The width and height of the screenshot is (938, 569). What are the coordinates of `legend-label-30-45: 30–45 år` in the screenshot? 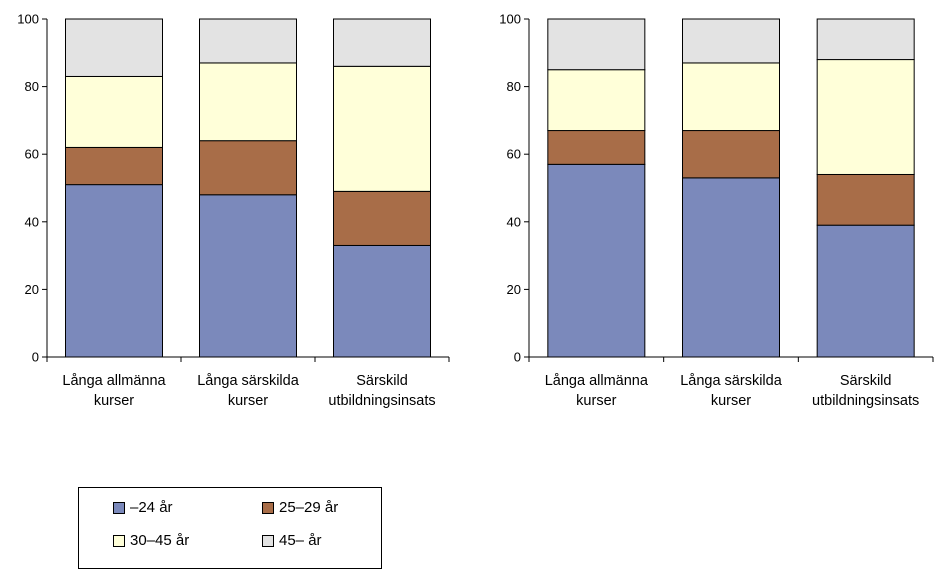 It's located at (160, 540).